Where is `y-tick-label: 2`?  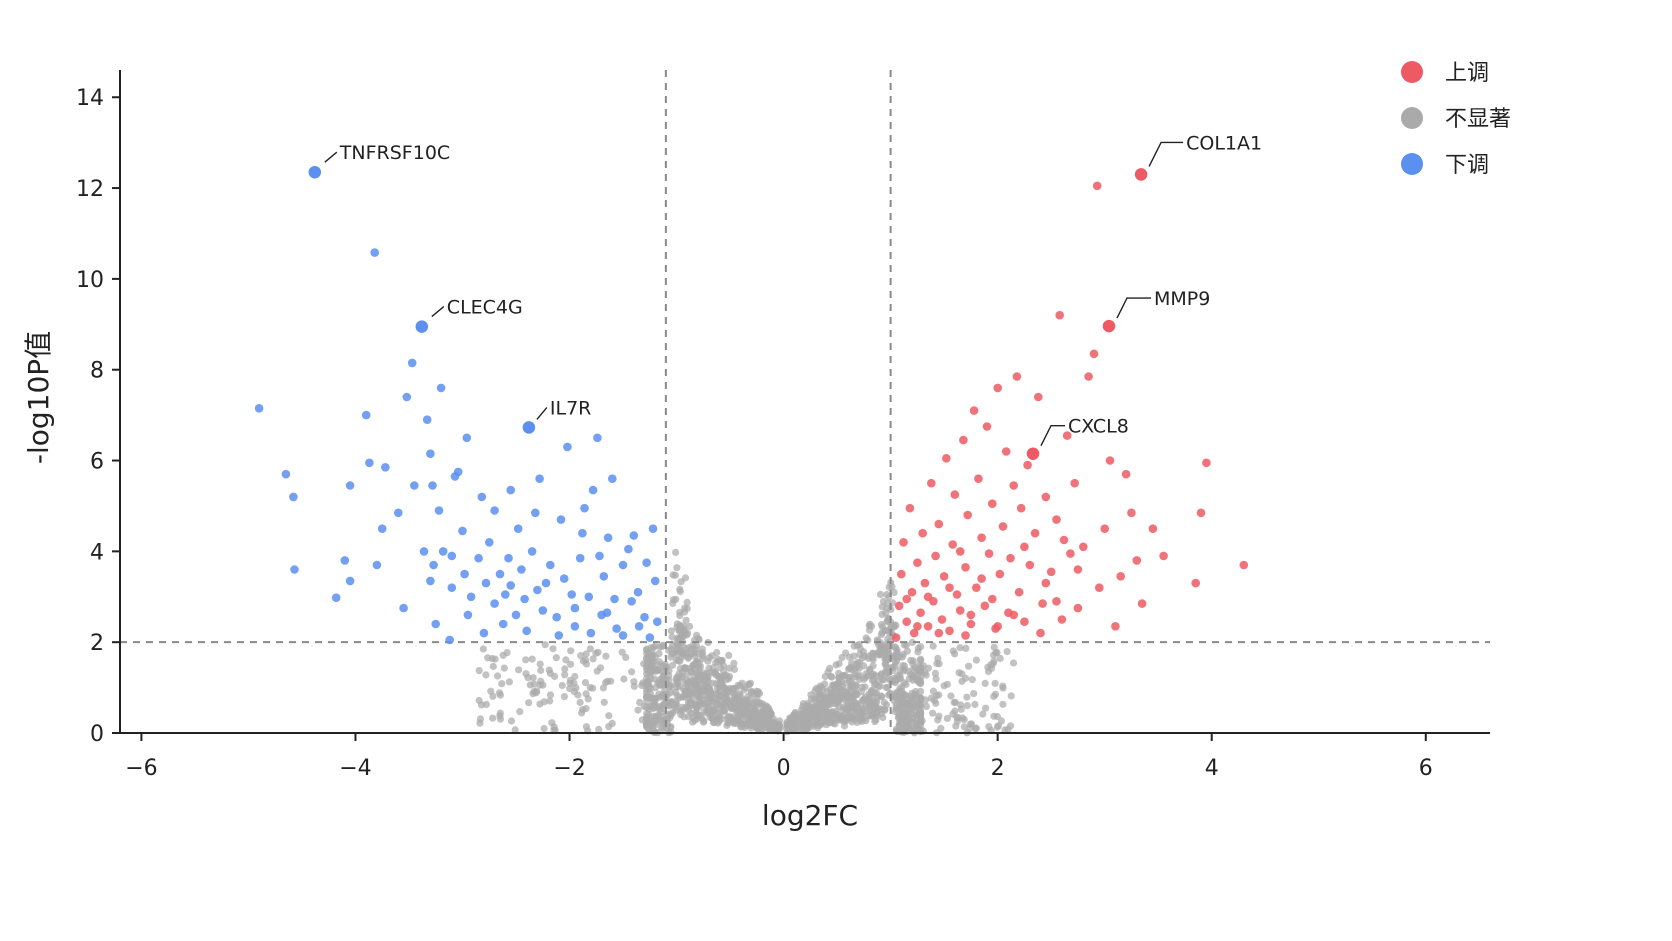 y-tick-label: 2 is located at coordinates (97, 643).